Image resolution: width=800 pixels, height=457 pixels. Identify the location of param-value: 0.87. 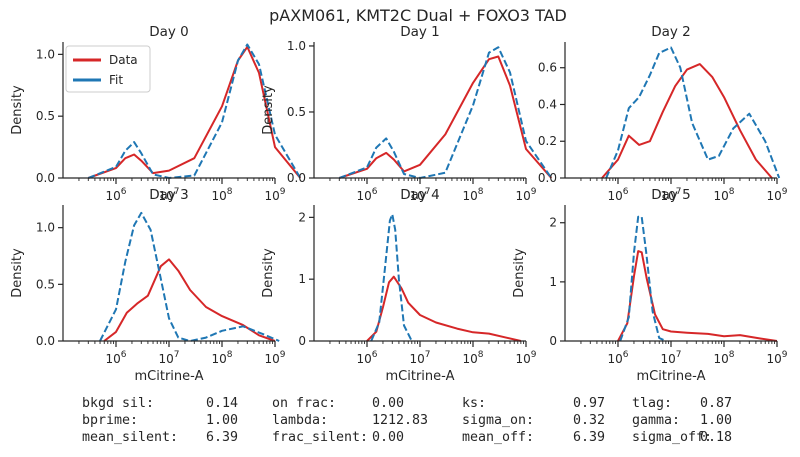
(716, 403).